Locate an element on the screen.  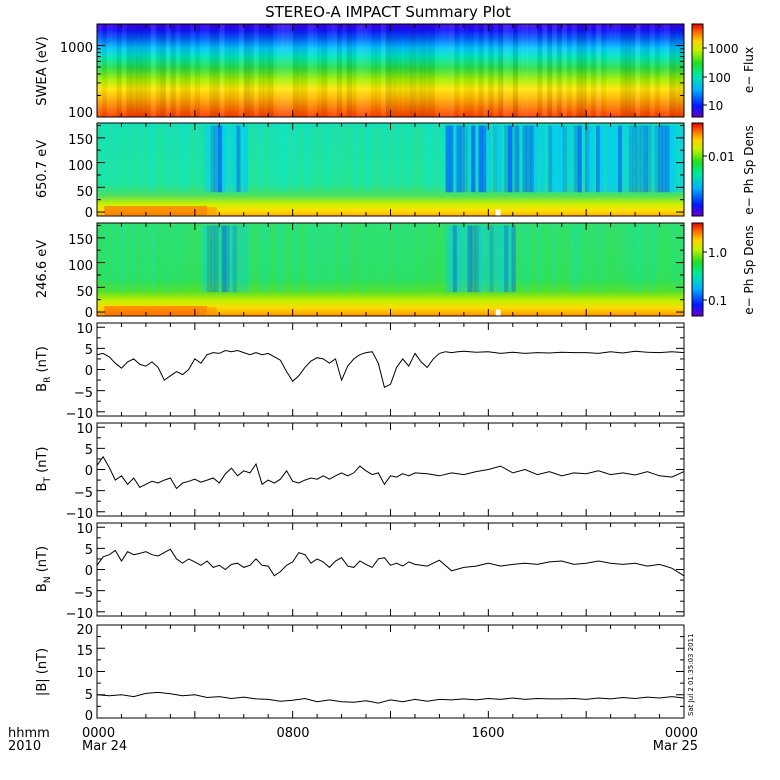
swea-variation-layer is located at coordinates (391, 70).